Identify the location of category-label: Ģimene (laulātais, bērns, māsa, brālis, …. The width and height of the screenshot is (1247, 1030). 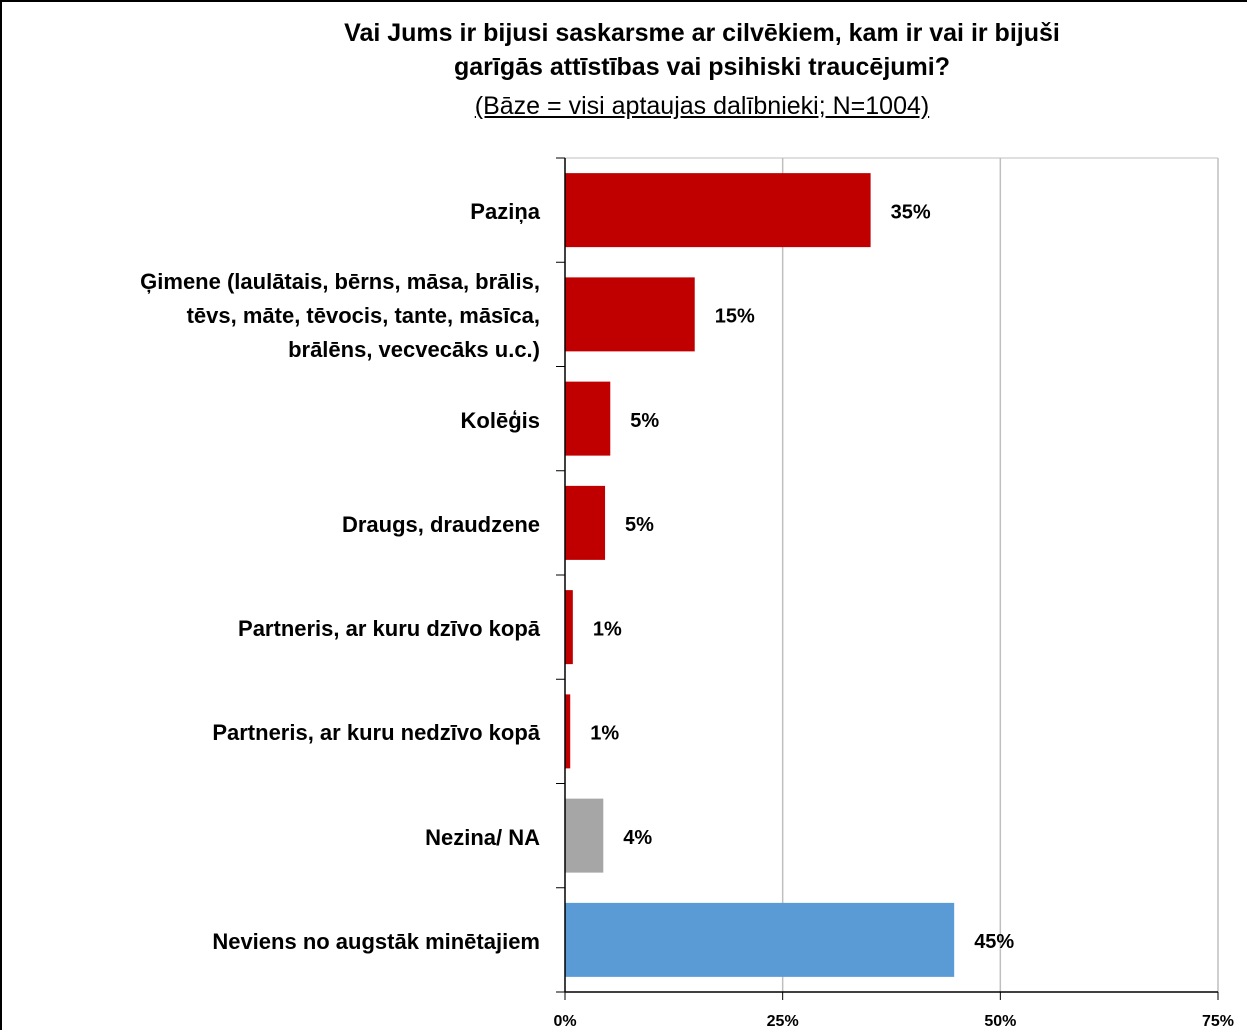
(340, 316).